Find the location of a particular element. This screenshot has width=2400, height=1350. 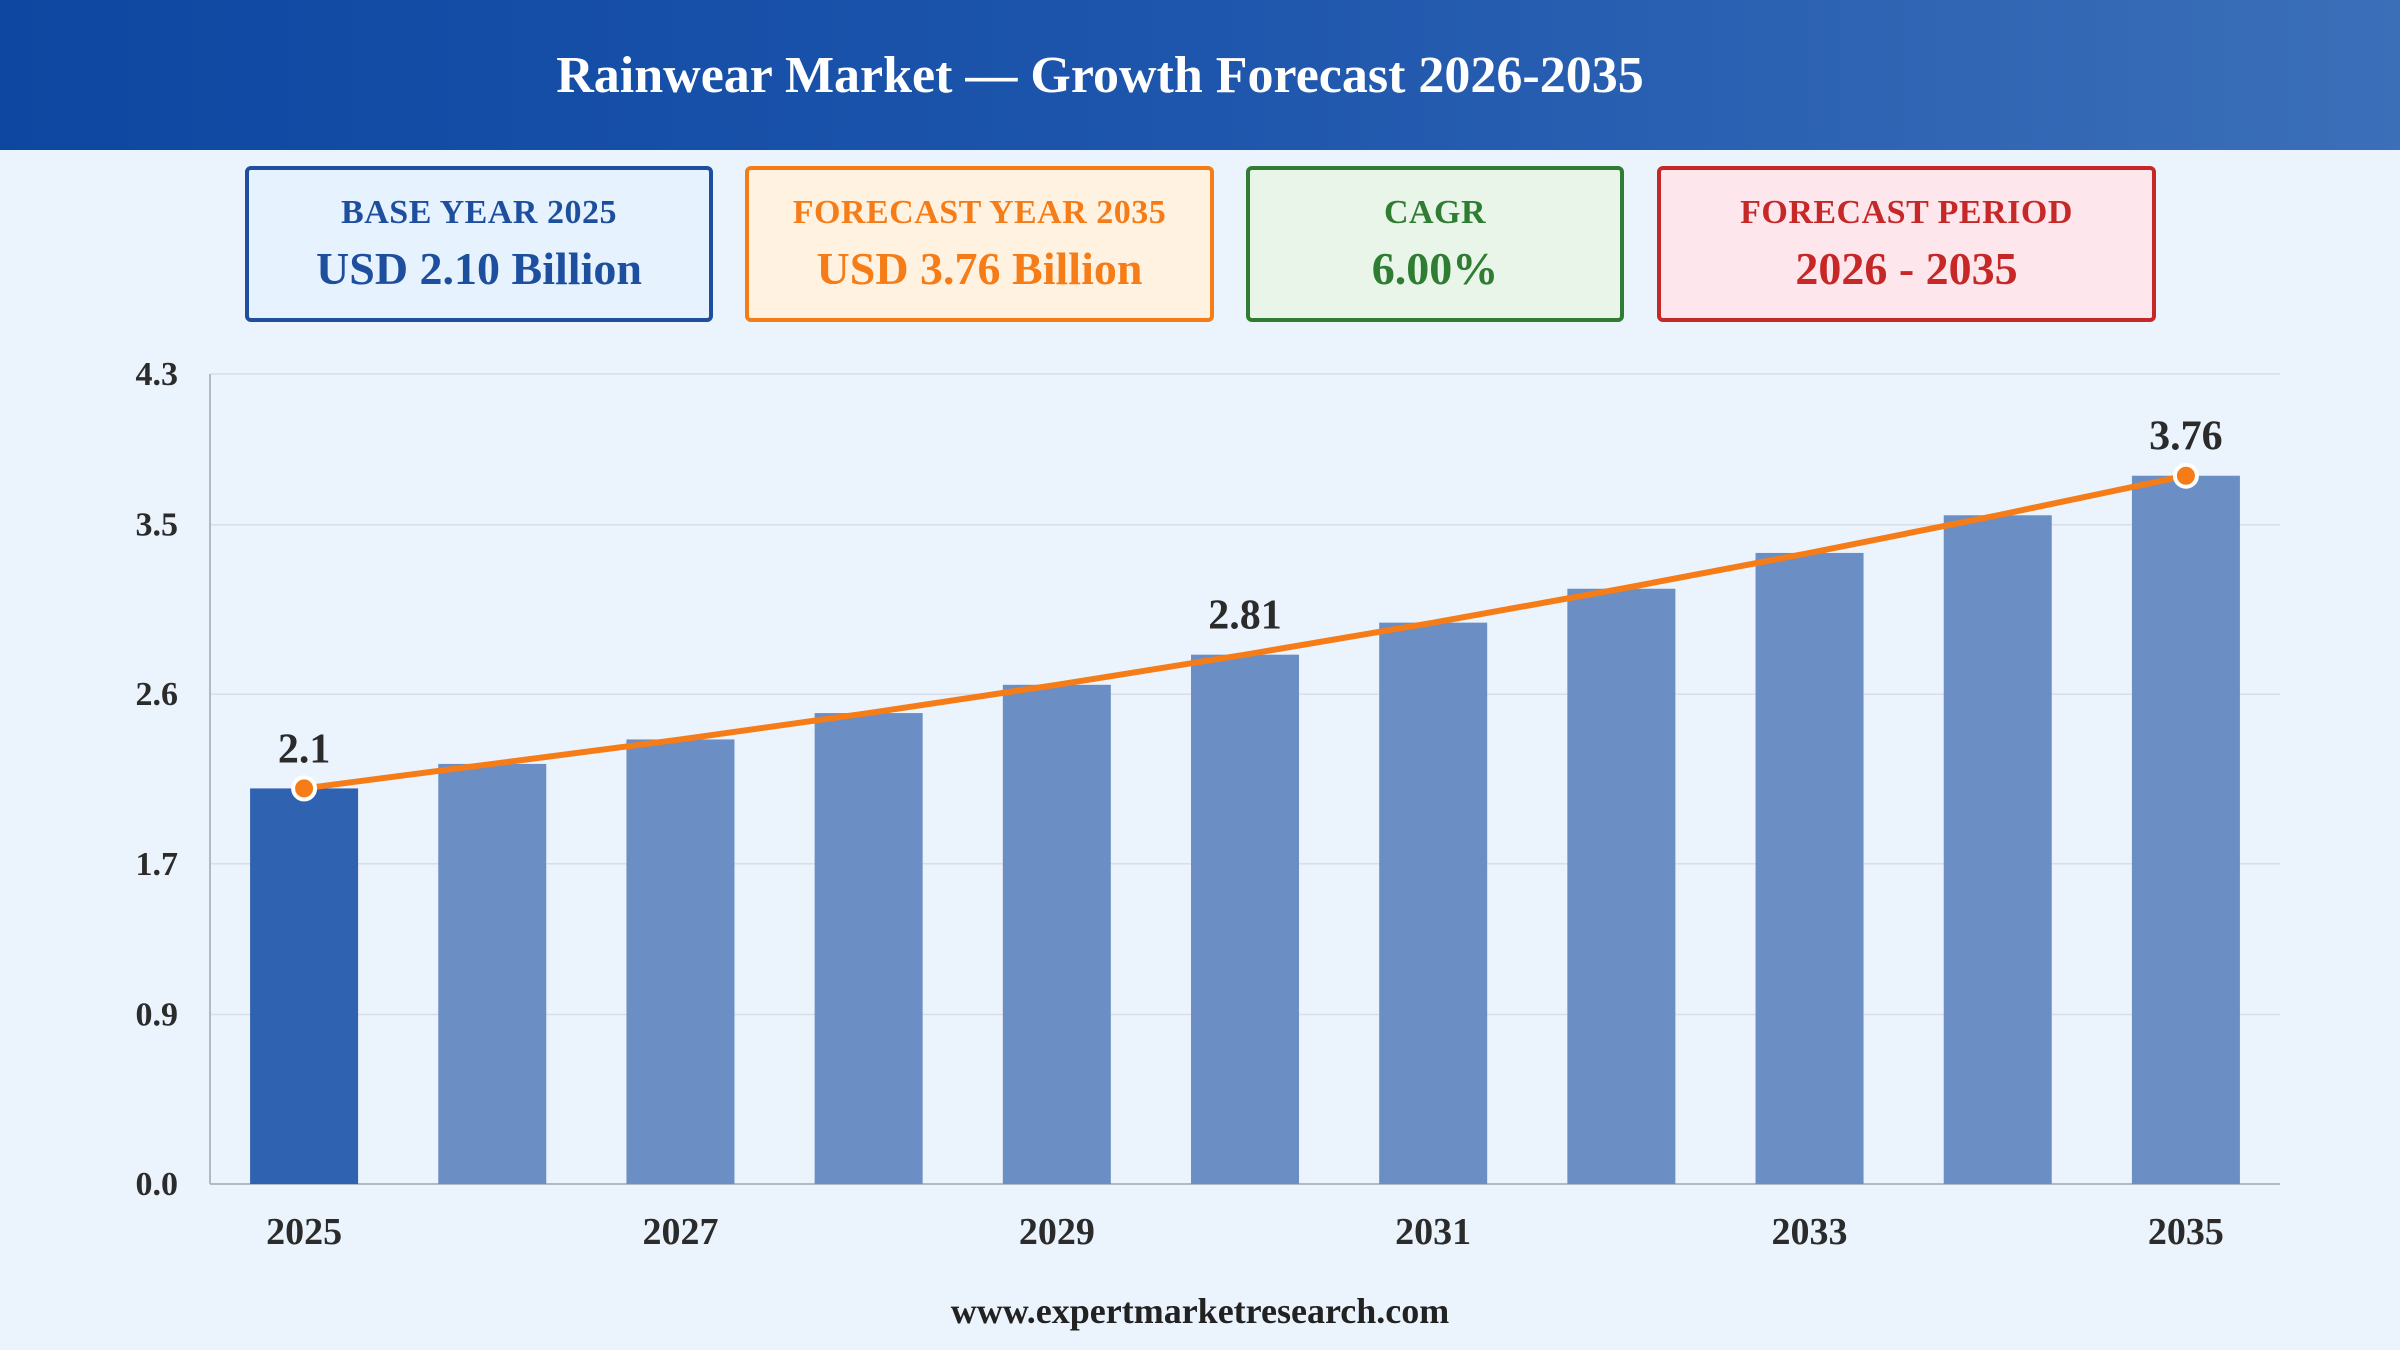

x-tick-label: 2025 is located at coordinates (304, 1232).